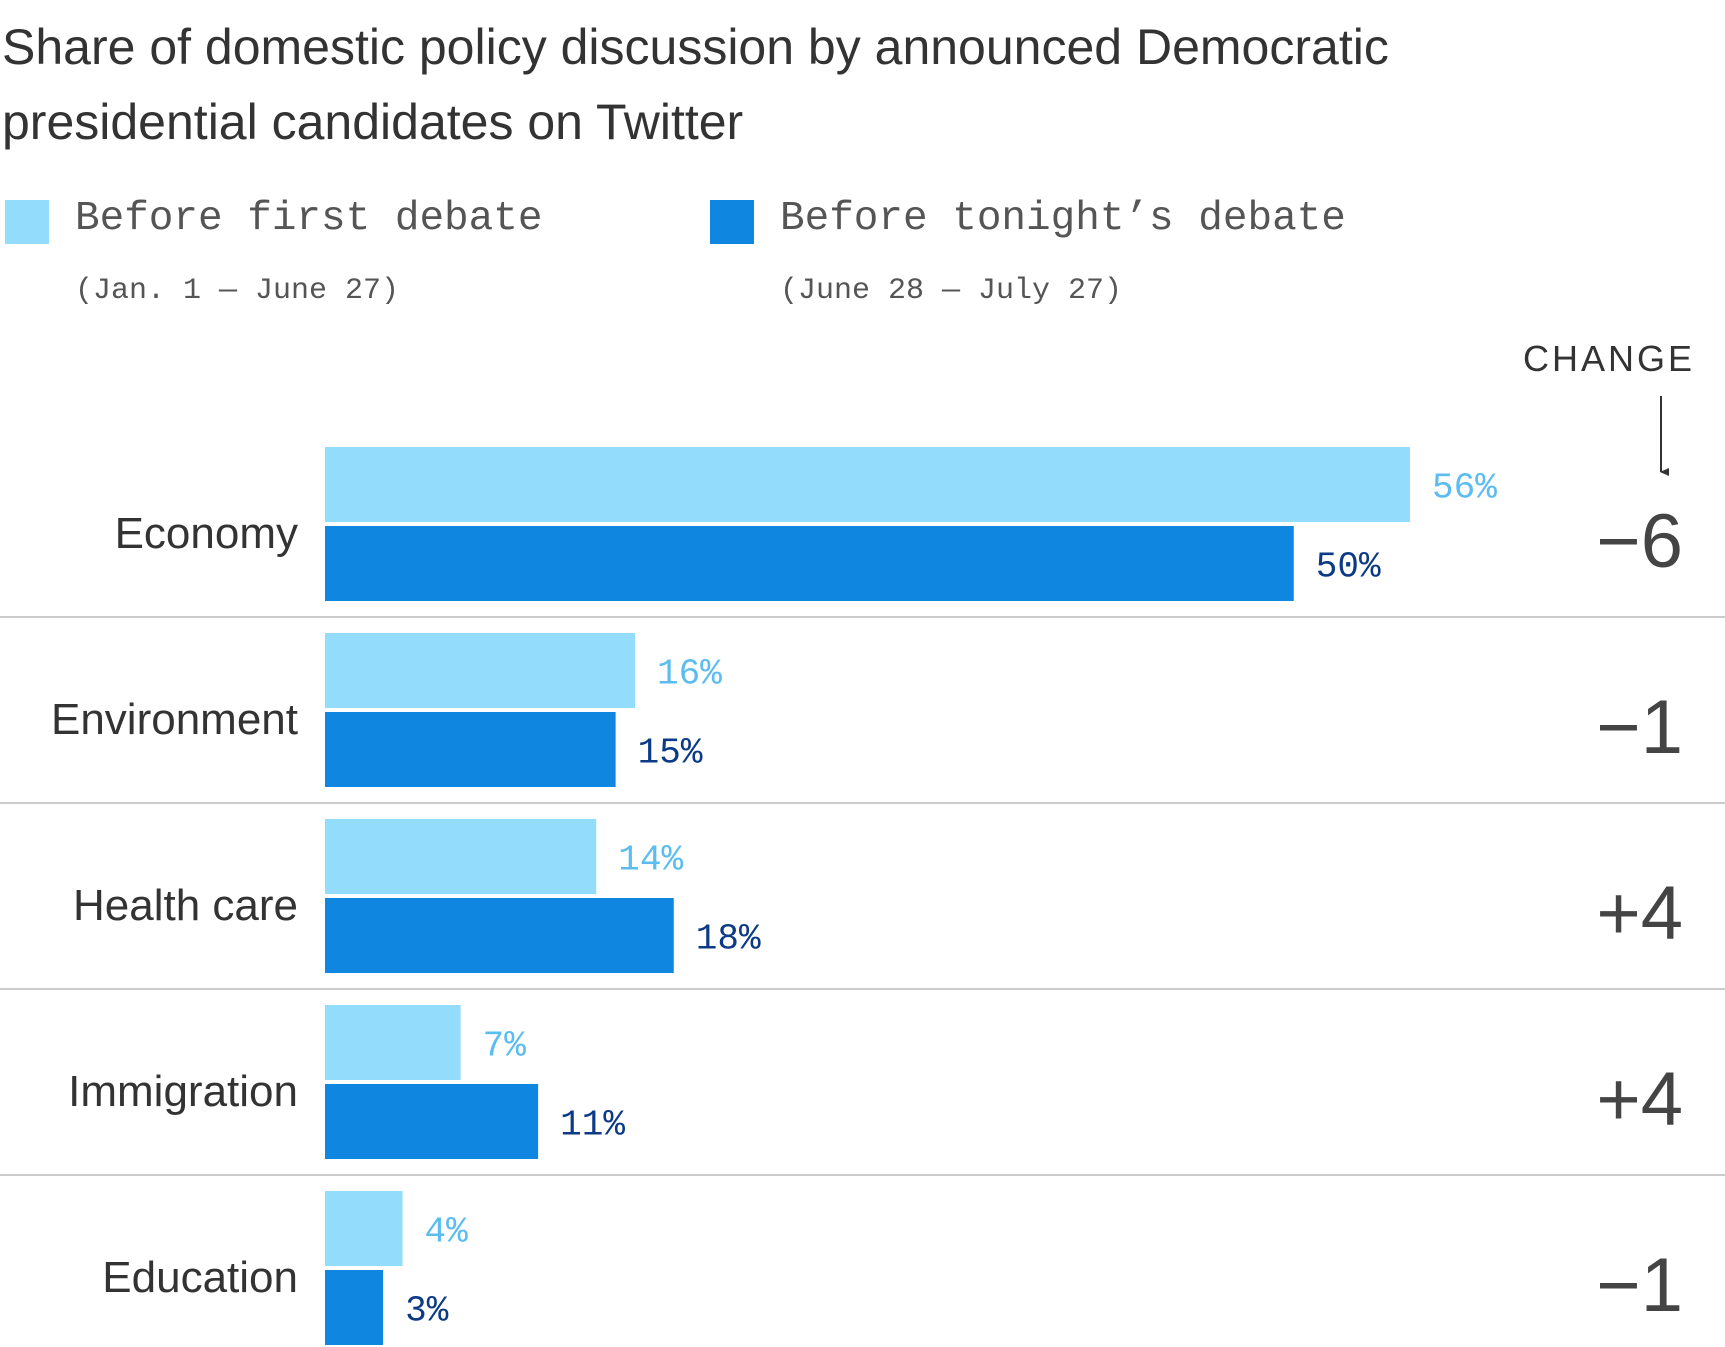  What do you see at coordinates (650, 860) in the screenshot?
I see `value-label-health-care-series-1: 14%` at bounding box center [650, 860].